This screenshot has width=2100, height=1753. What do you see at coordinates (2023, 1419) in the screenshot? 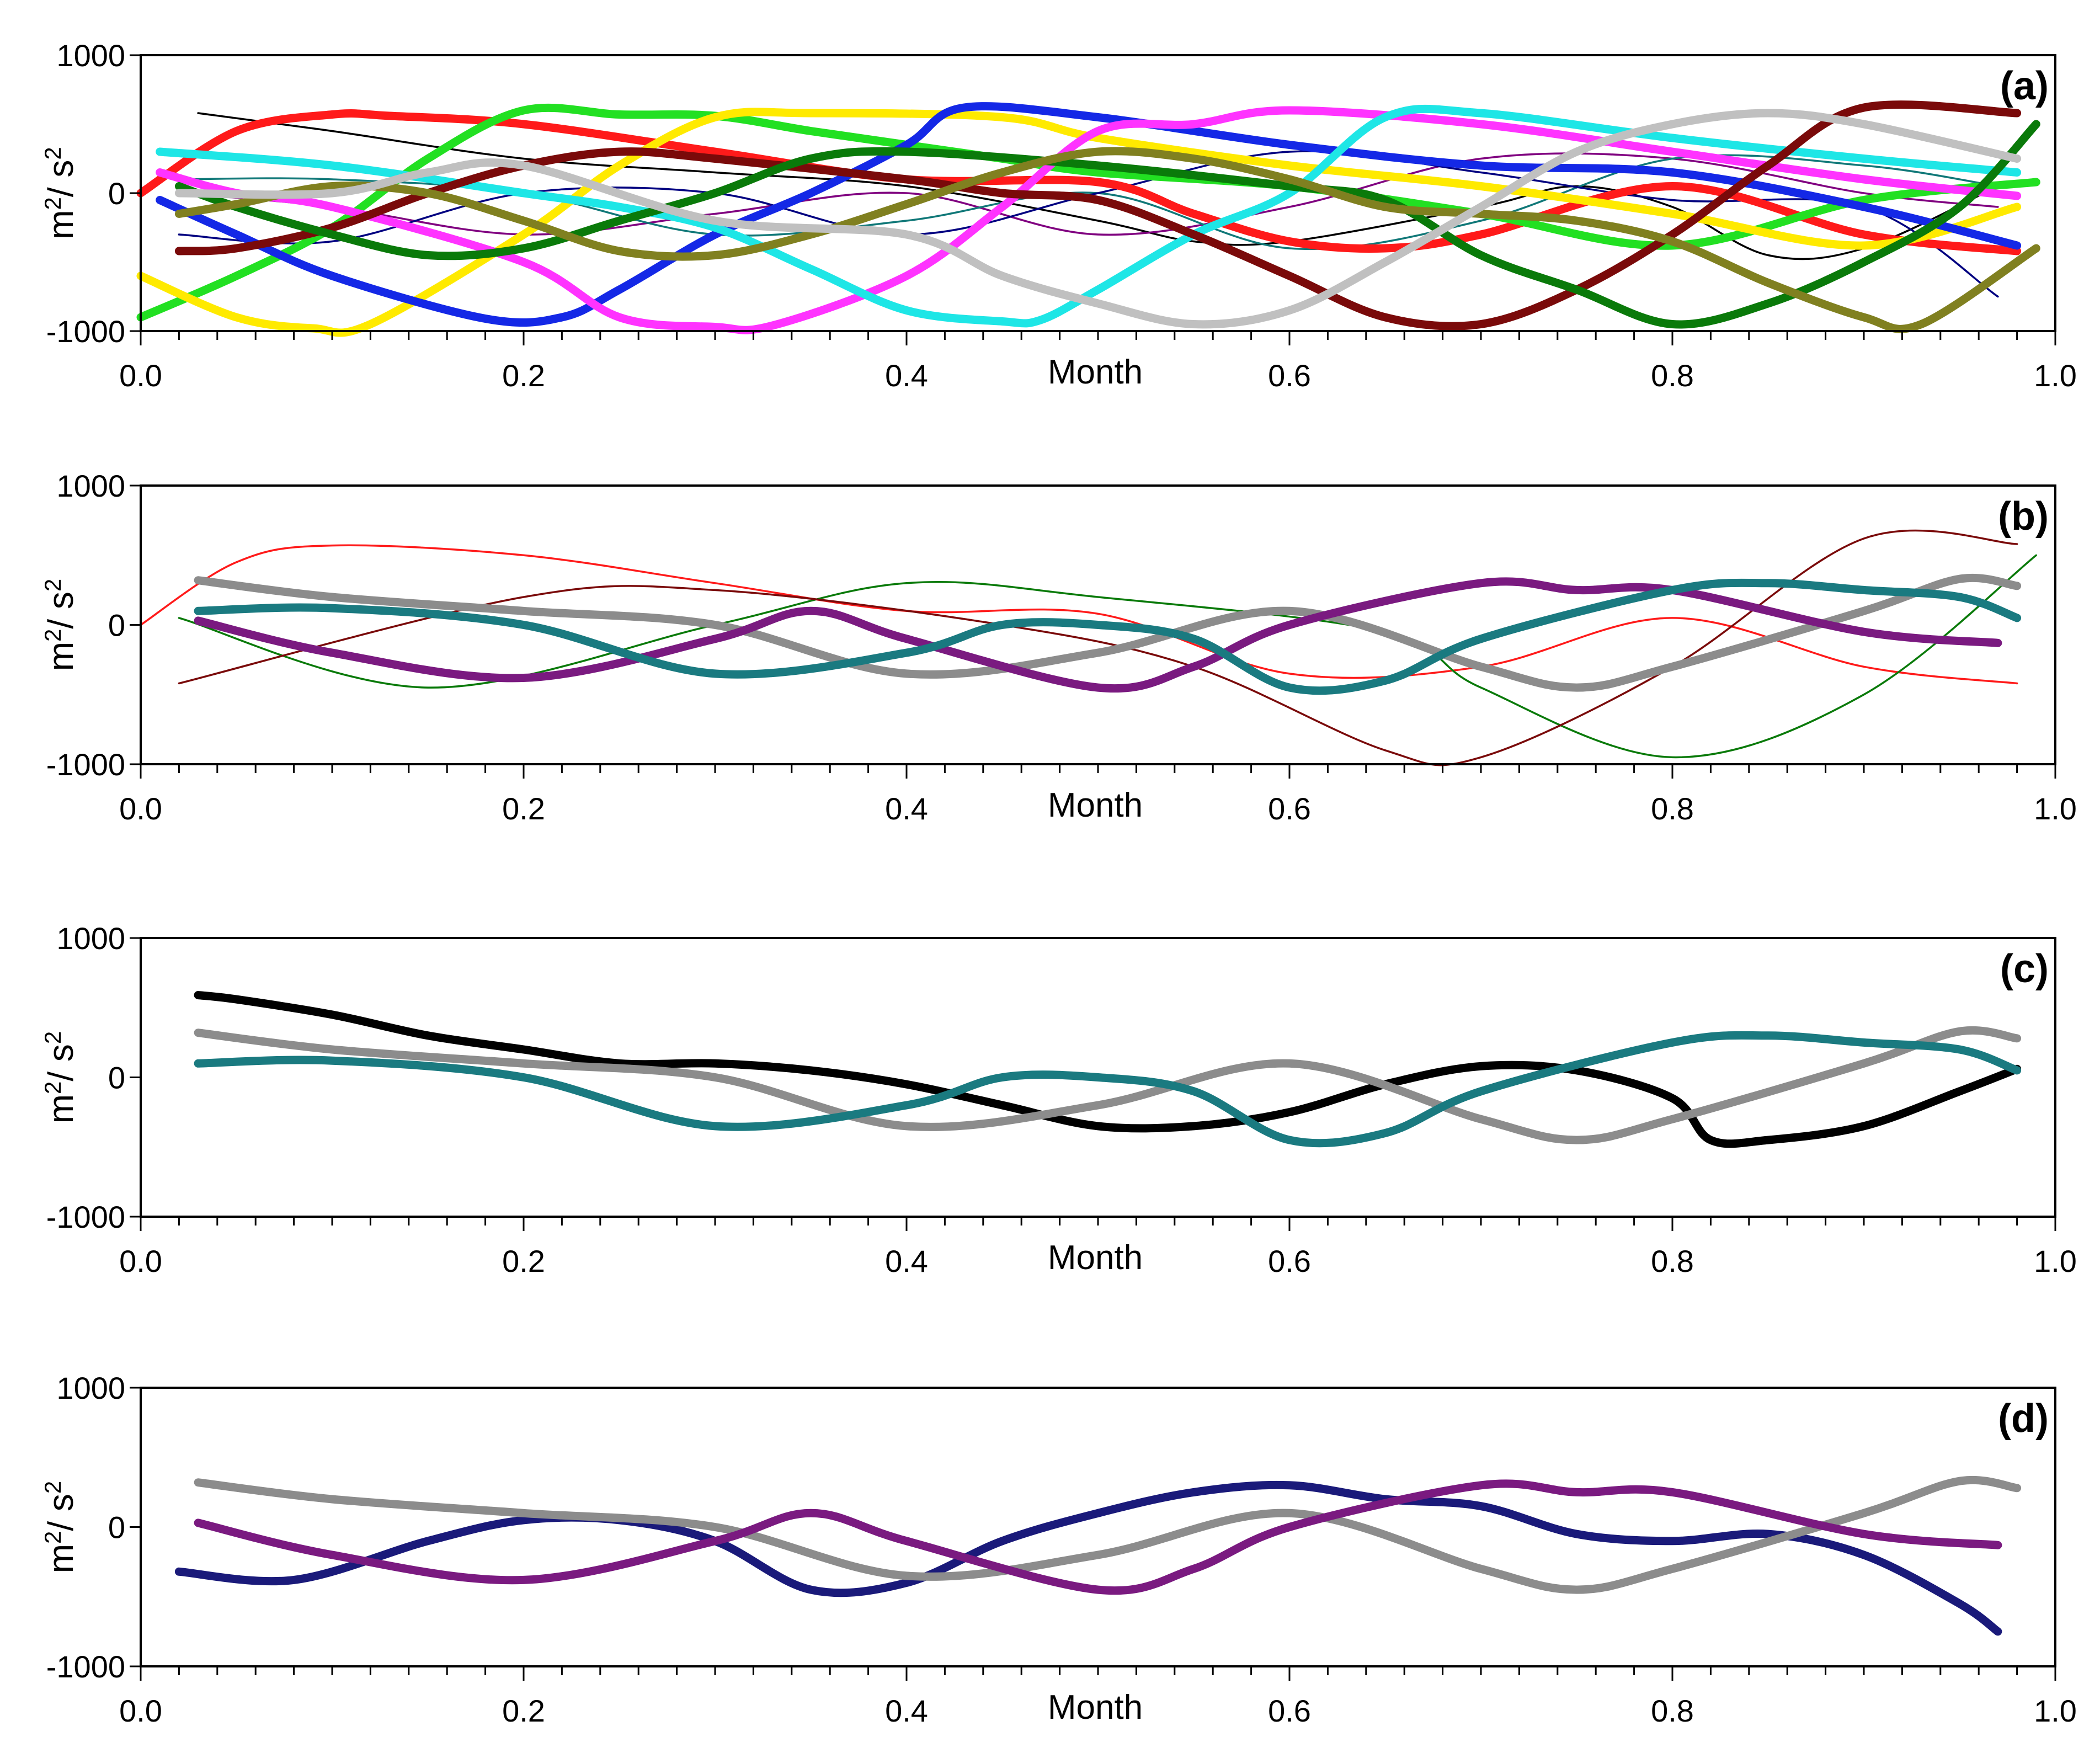
I see `panel-label: (d)` at bounding box center [2023, 1419].